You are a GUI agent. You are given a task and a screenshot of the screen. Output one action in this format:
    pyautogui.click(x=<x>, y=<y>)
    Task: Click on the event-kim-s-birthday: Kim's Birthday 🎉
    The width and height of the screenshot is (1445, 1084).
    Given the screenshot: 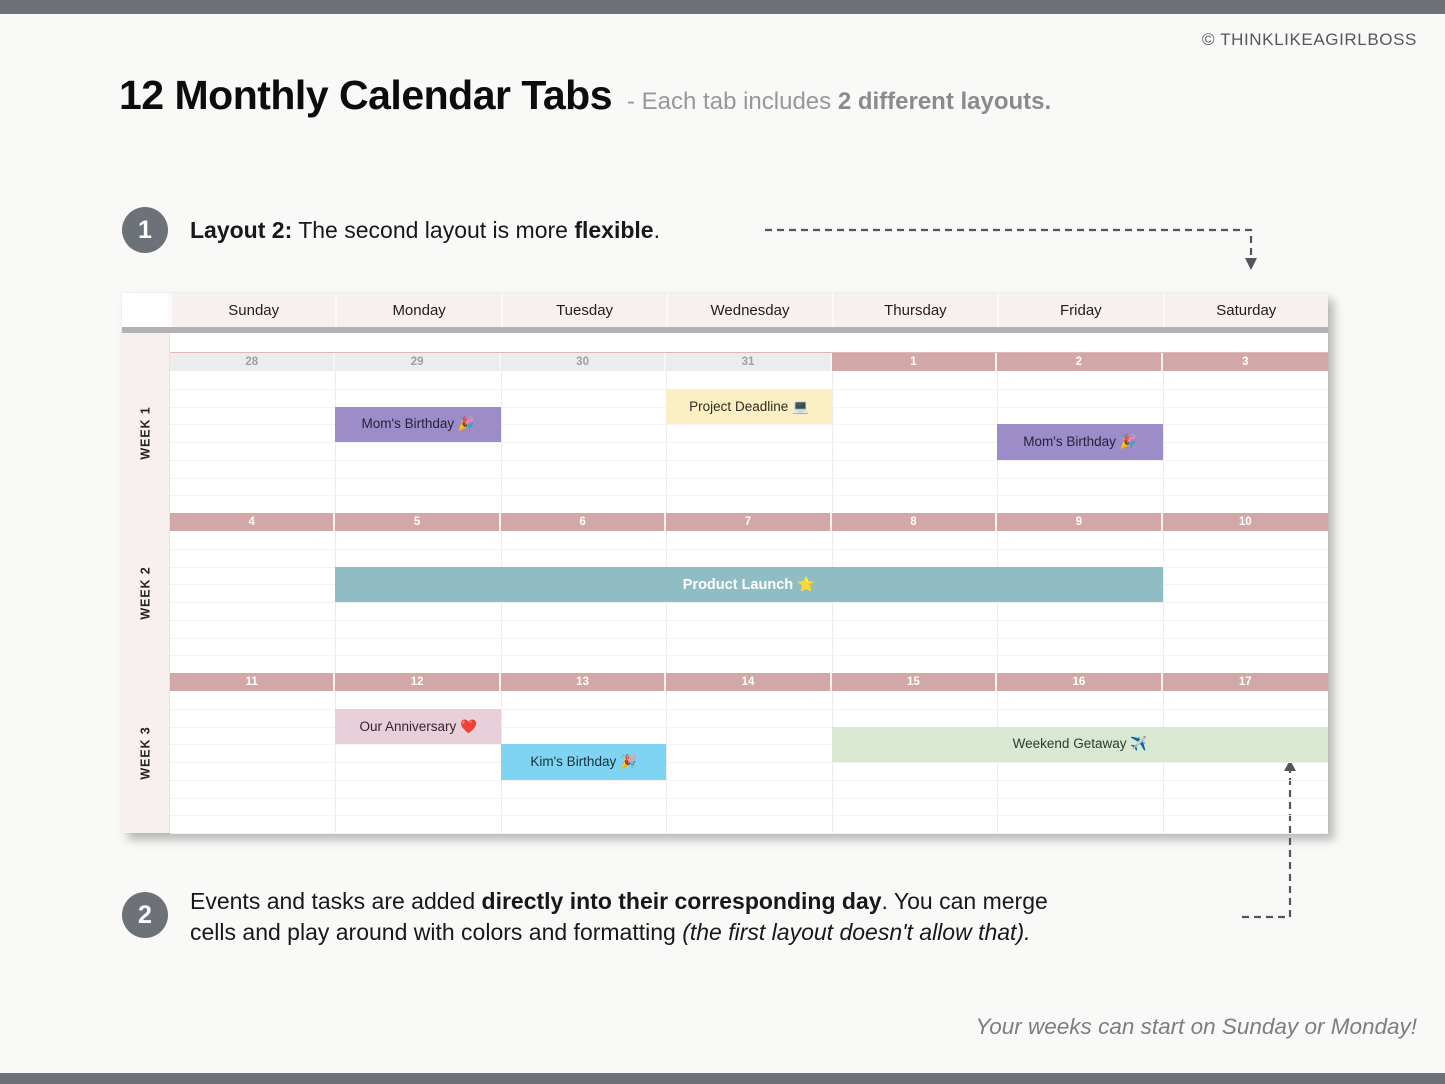 What is the action you would take?
    pyautogui.click(x=583, y=762)
    